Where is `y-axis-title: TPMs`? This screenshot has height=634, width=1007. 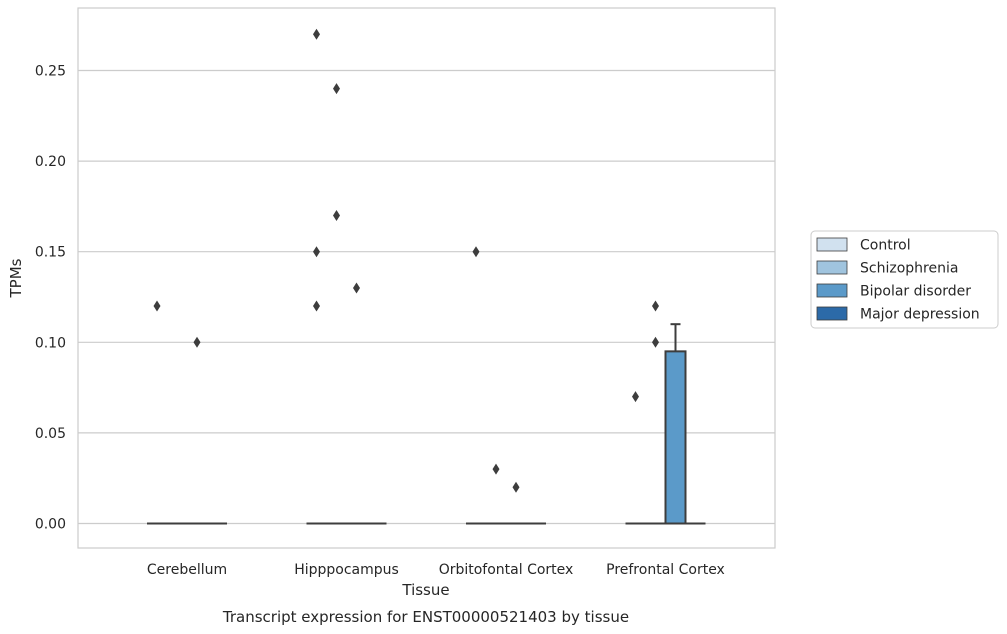
y-axis-title: TPMs is located at coordinates (16, 278).